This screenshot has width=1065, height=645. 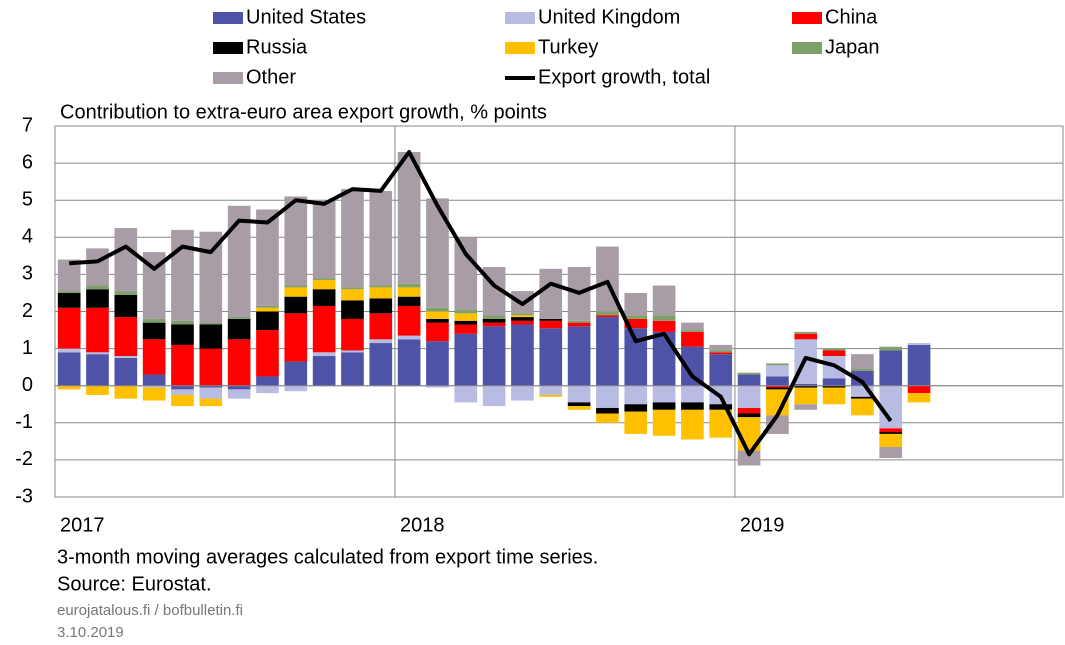 What do you see at coordinates (27, 274) in the screenshot?
I see `y-tick-label: 3` at bounding box center [27, 274].